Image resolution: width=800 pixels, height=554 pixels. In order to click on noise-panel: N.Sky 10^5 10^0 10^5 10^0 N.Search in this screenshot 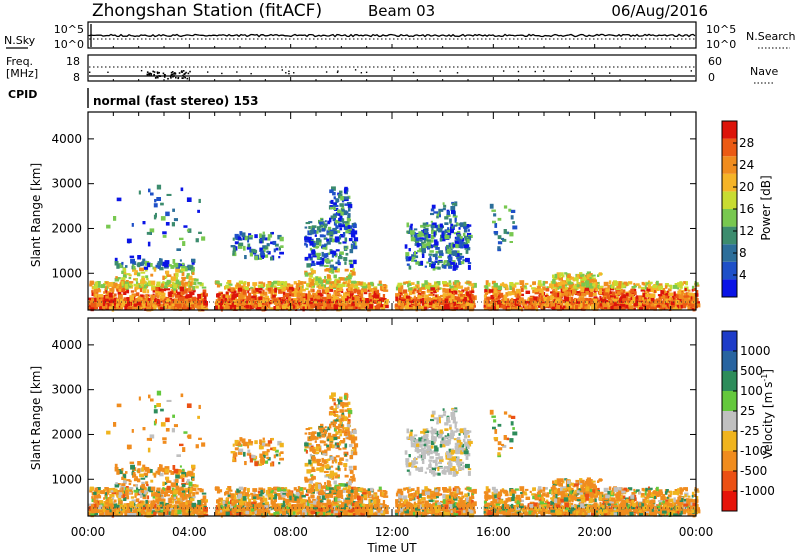, I will do `click(400, 36)`.